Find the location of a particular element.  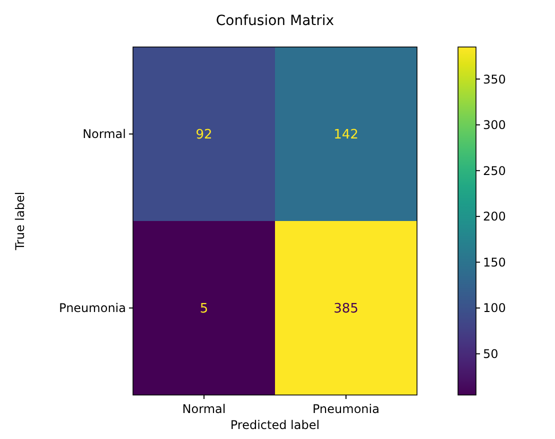

data-label: 5 is located at coordinates (204, 309).